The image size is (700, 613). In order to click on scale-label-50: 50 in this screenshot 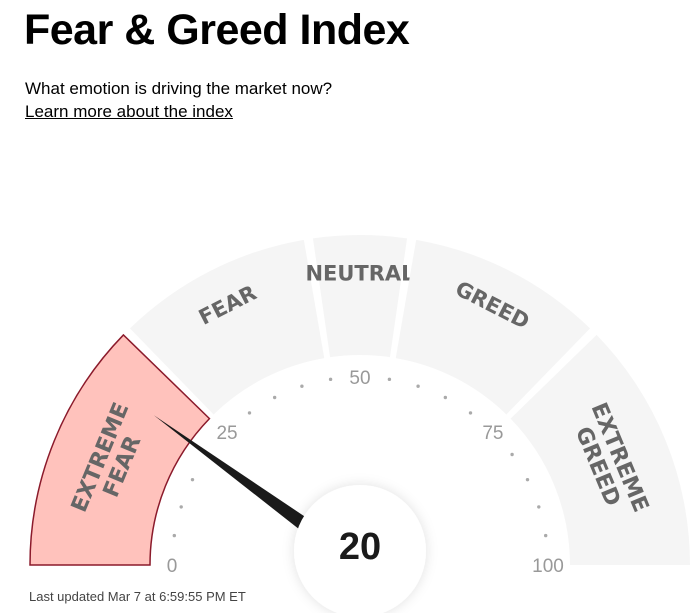, I will do `click(359, 378)`.